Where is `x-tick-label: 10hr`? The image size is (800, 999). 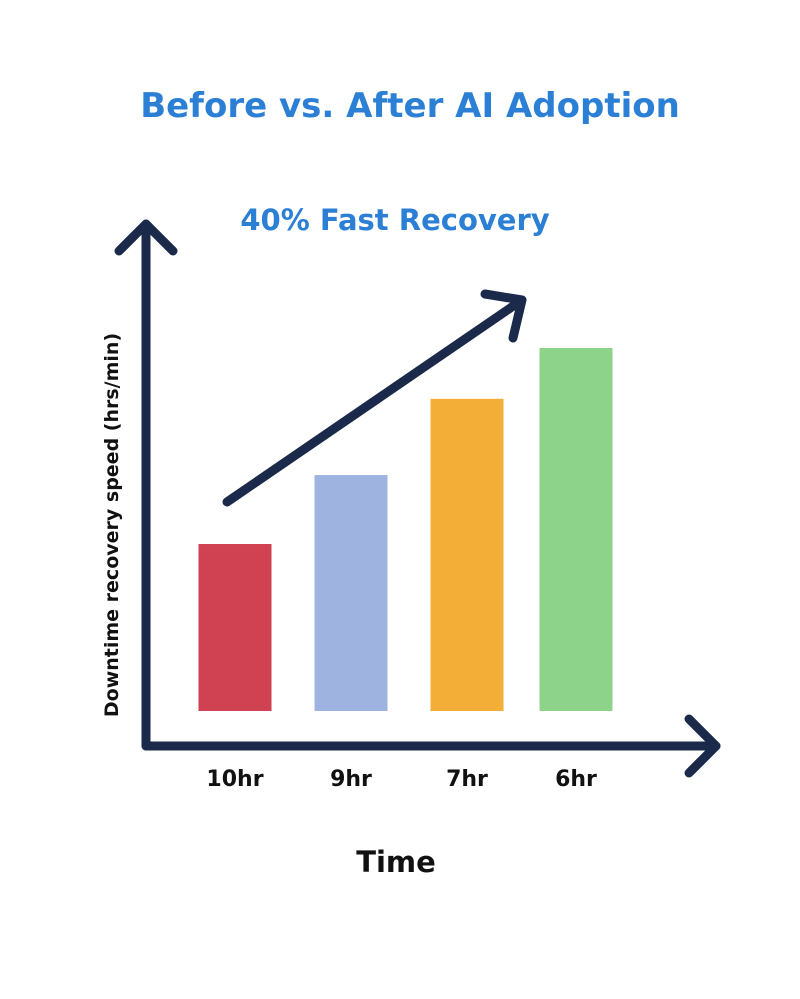
x-tick-label: 10hr is located at coordinates (234, 779).